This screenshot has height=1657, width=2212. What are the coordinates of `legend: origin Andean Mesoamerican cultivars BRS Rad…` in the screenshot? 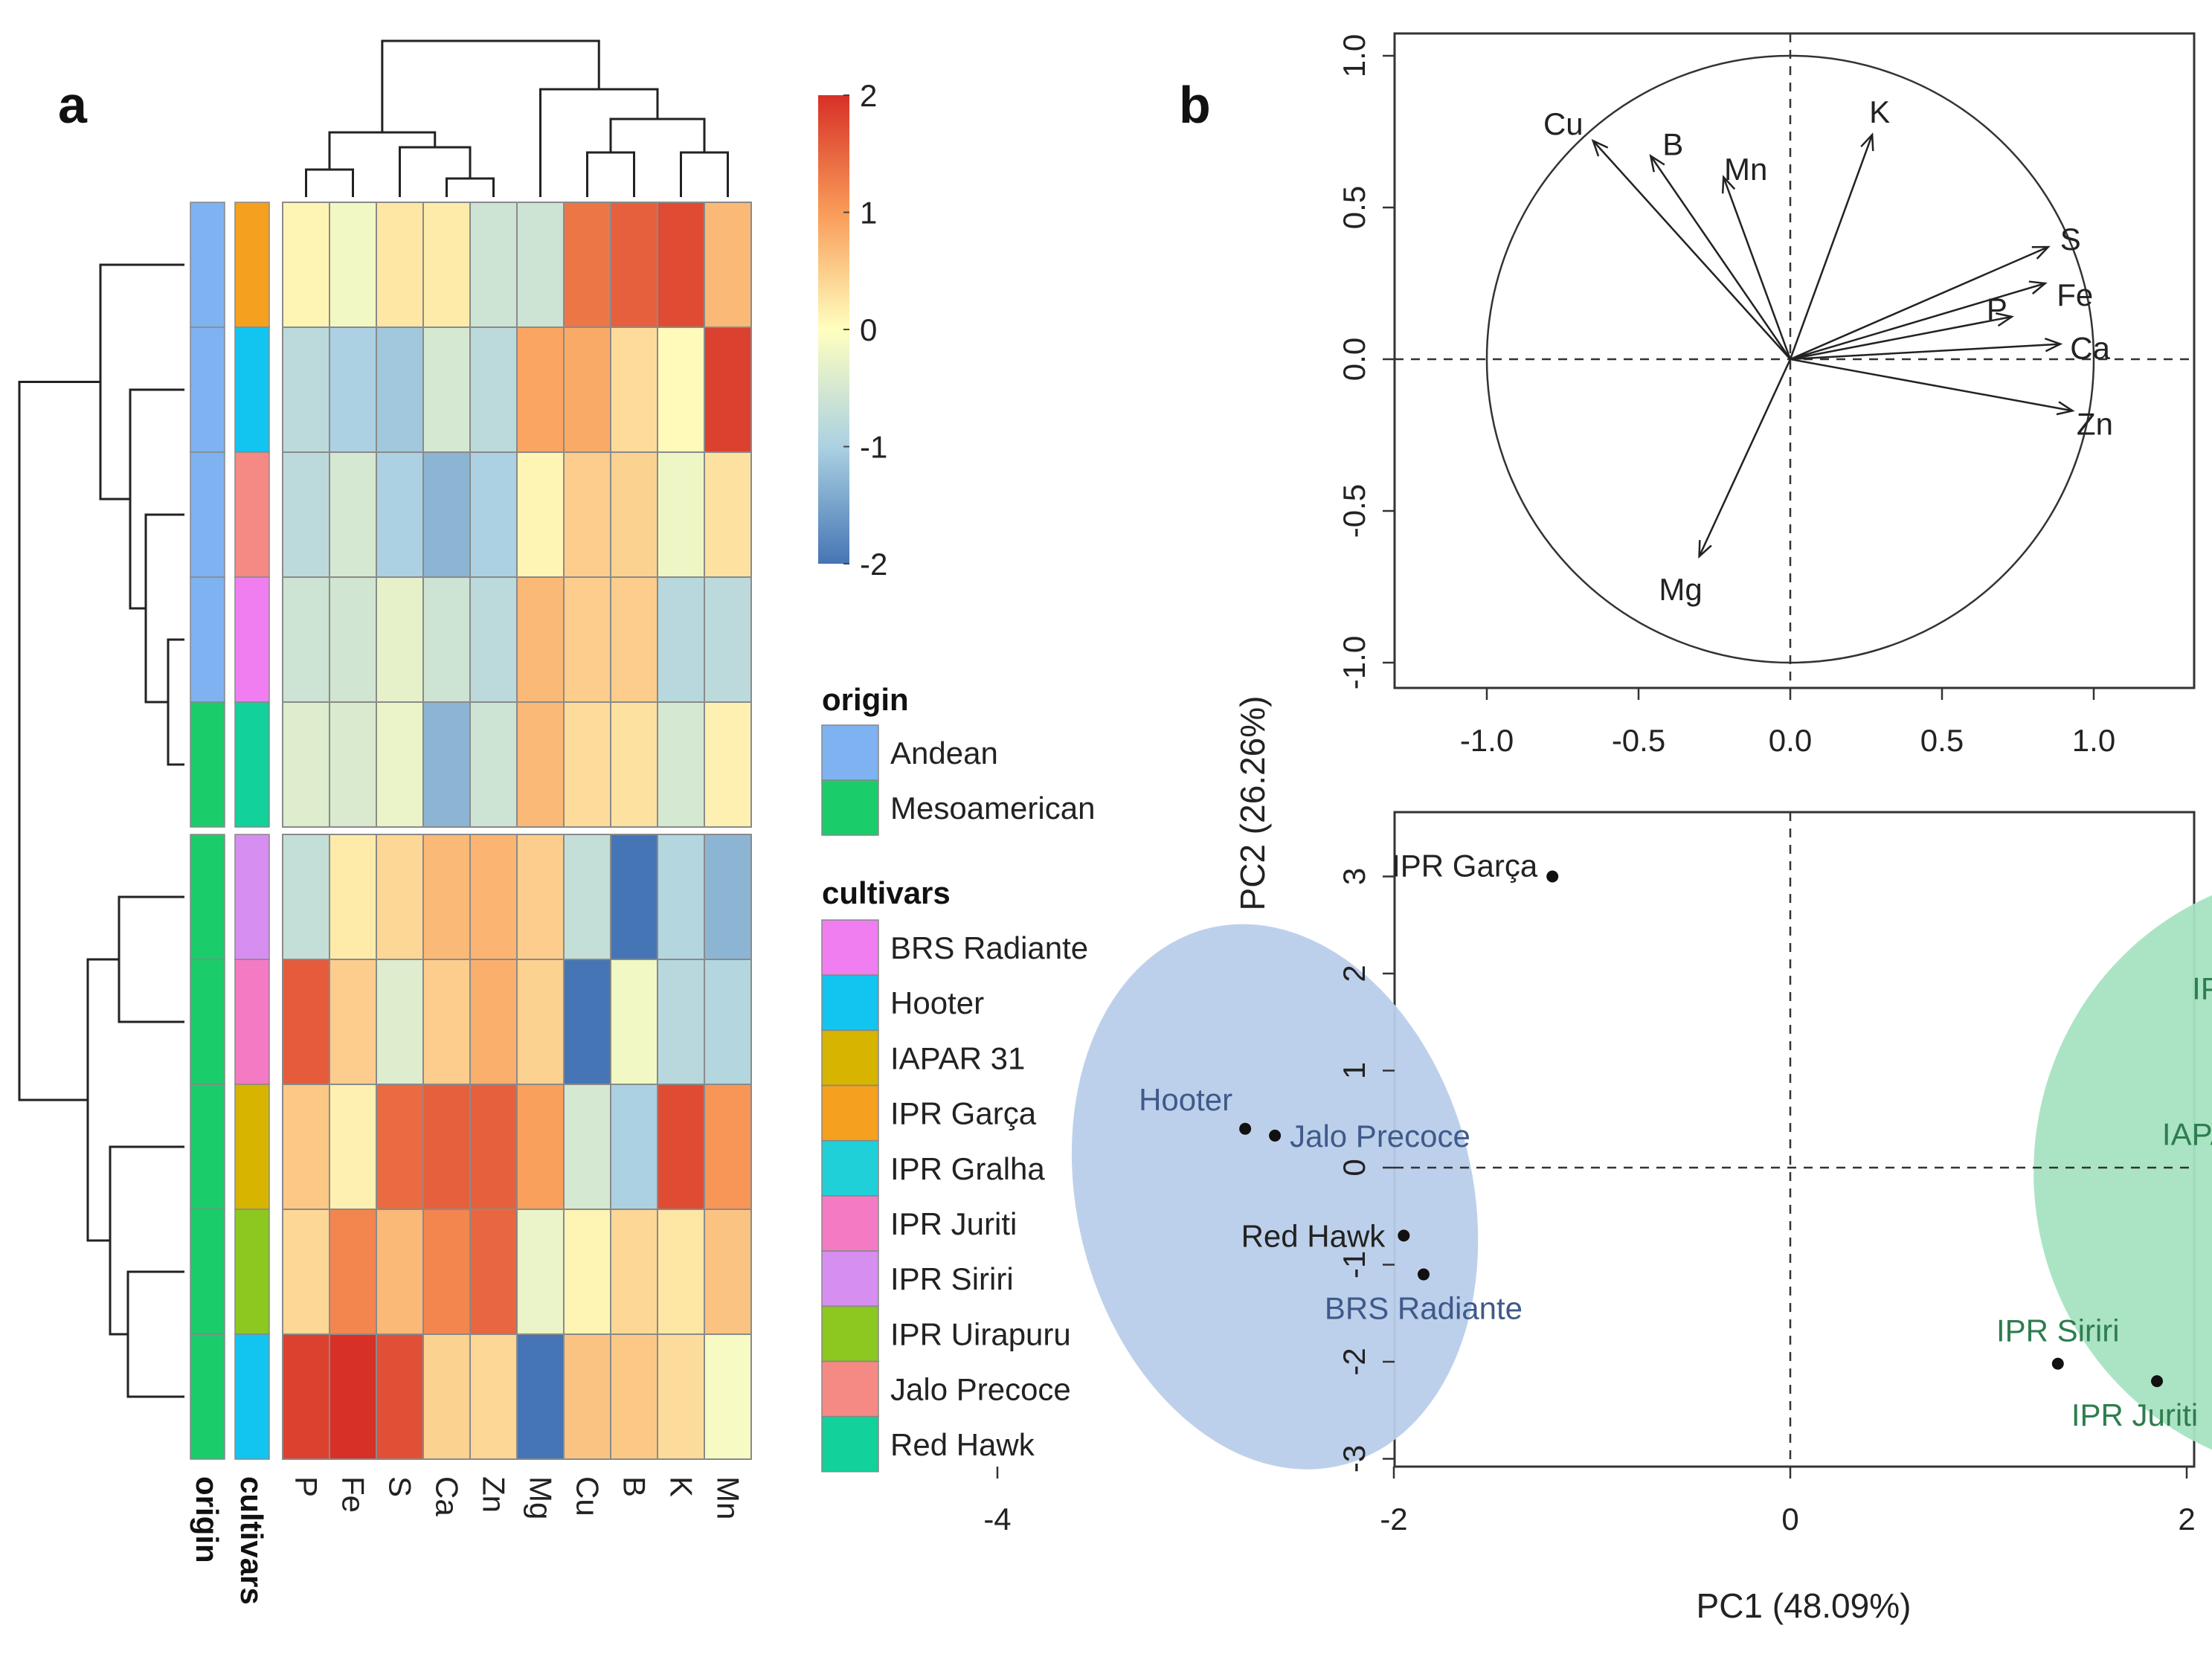 It's located at (958, 1077).